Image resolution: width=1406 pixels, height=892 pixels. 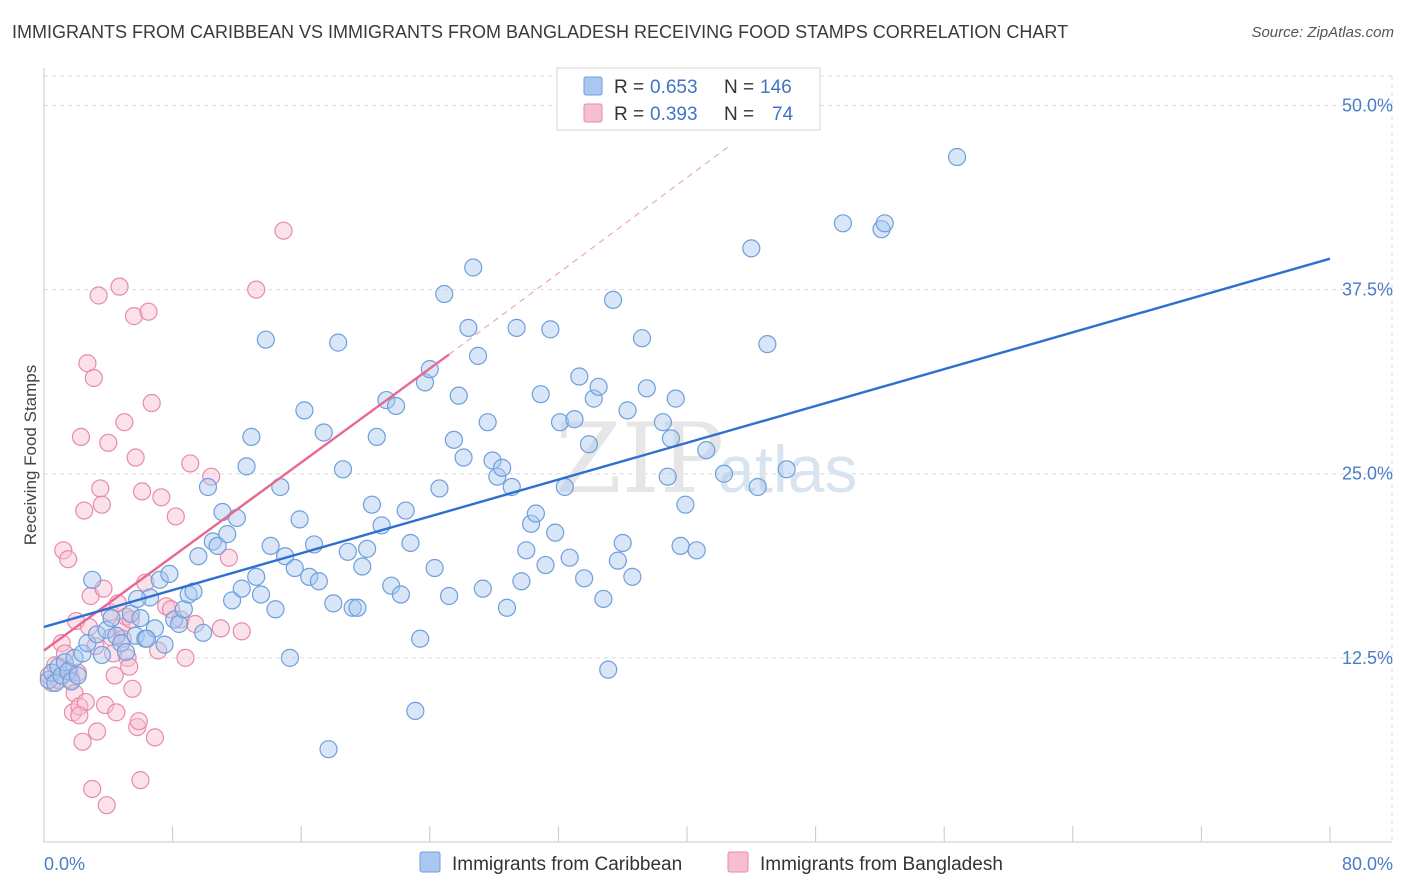 What do you see at coordinates (674, 87) in the screenshot?
I see `legend-r-value-caribbean: 0.653` at bounding box center [674, 87].